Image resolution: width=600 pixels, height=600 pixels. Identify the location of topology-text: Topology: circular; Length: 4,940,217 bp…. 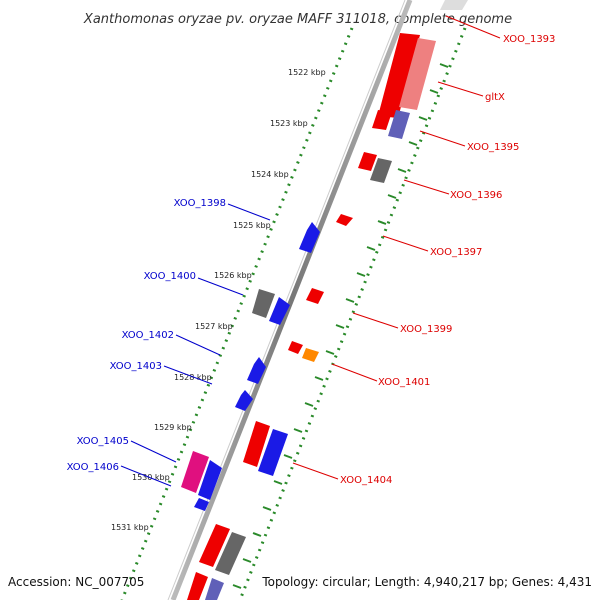
(426, 582).